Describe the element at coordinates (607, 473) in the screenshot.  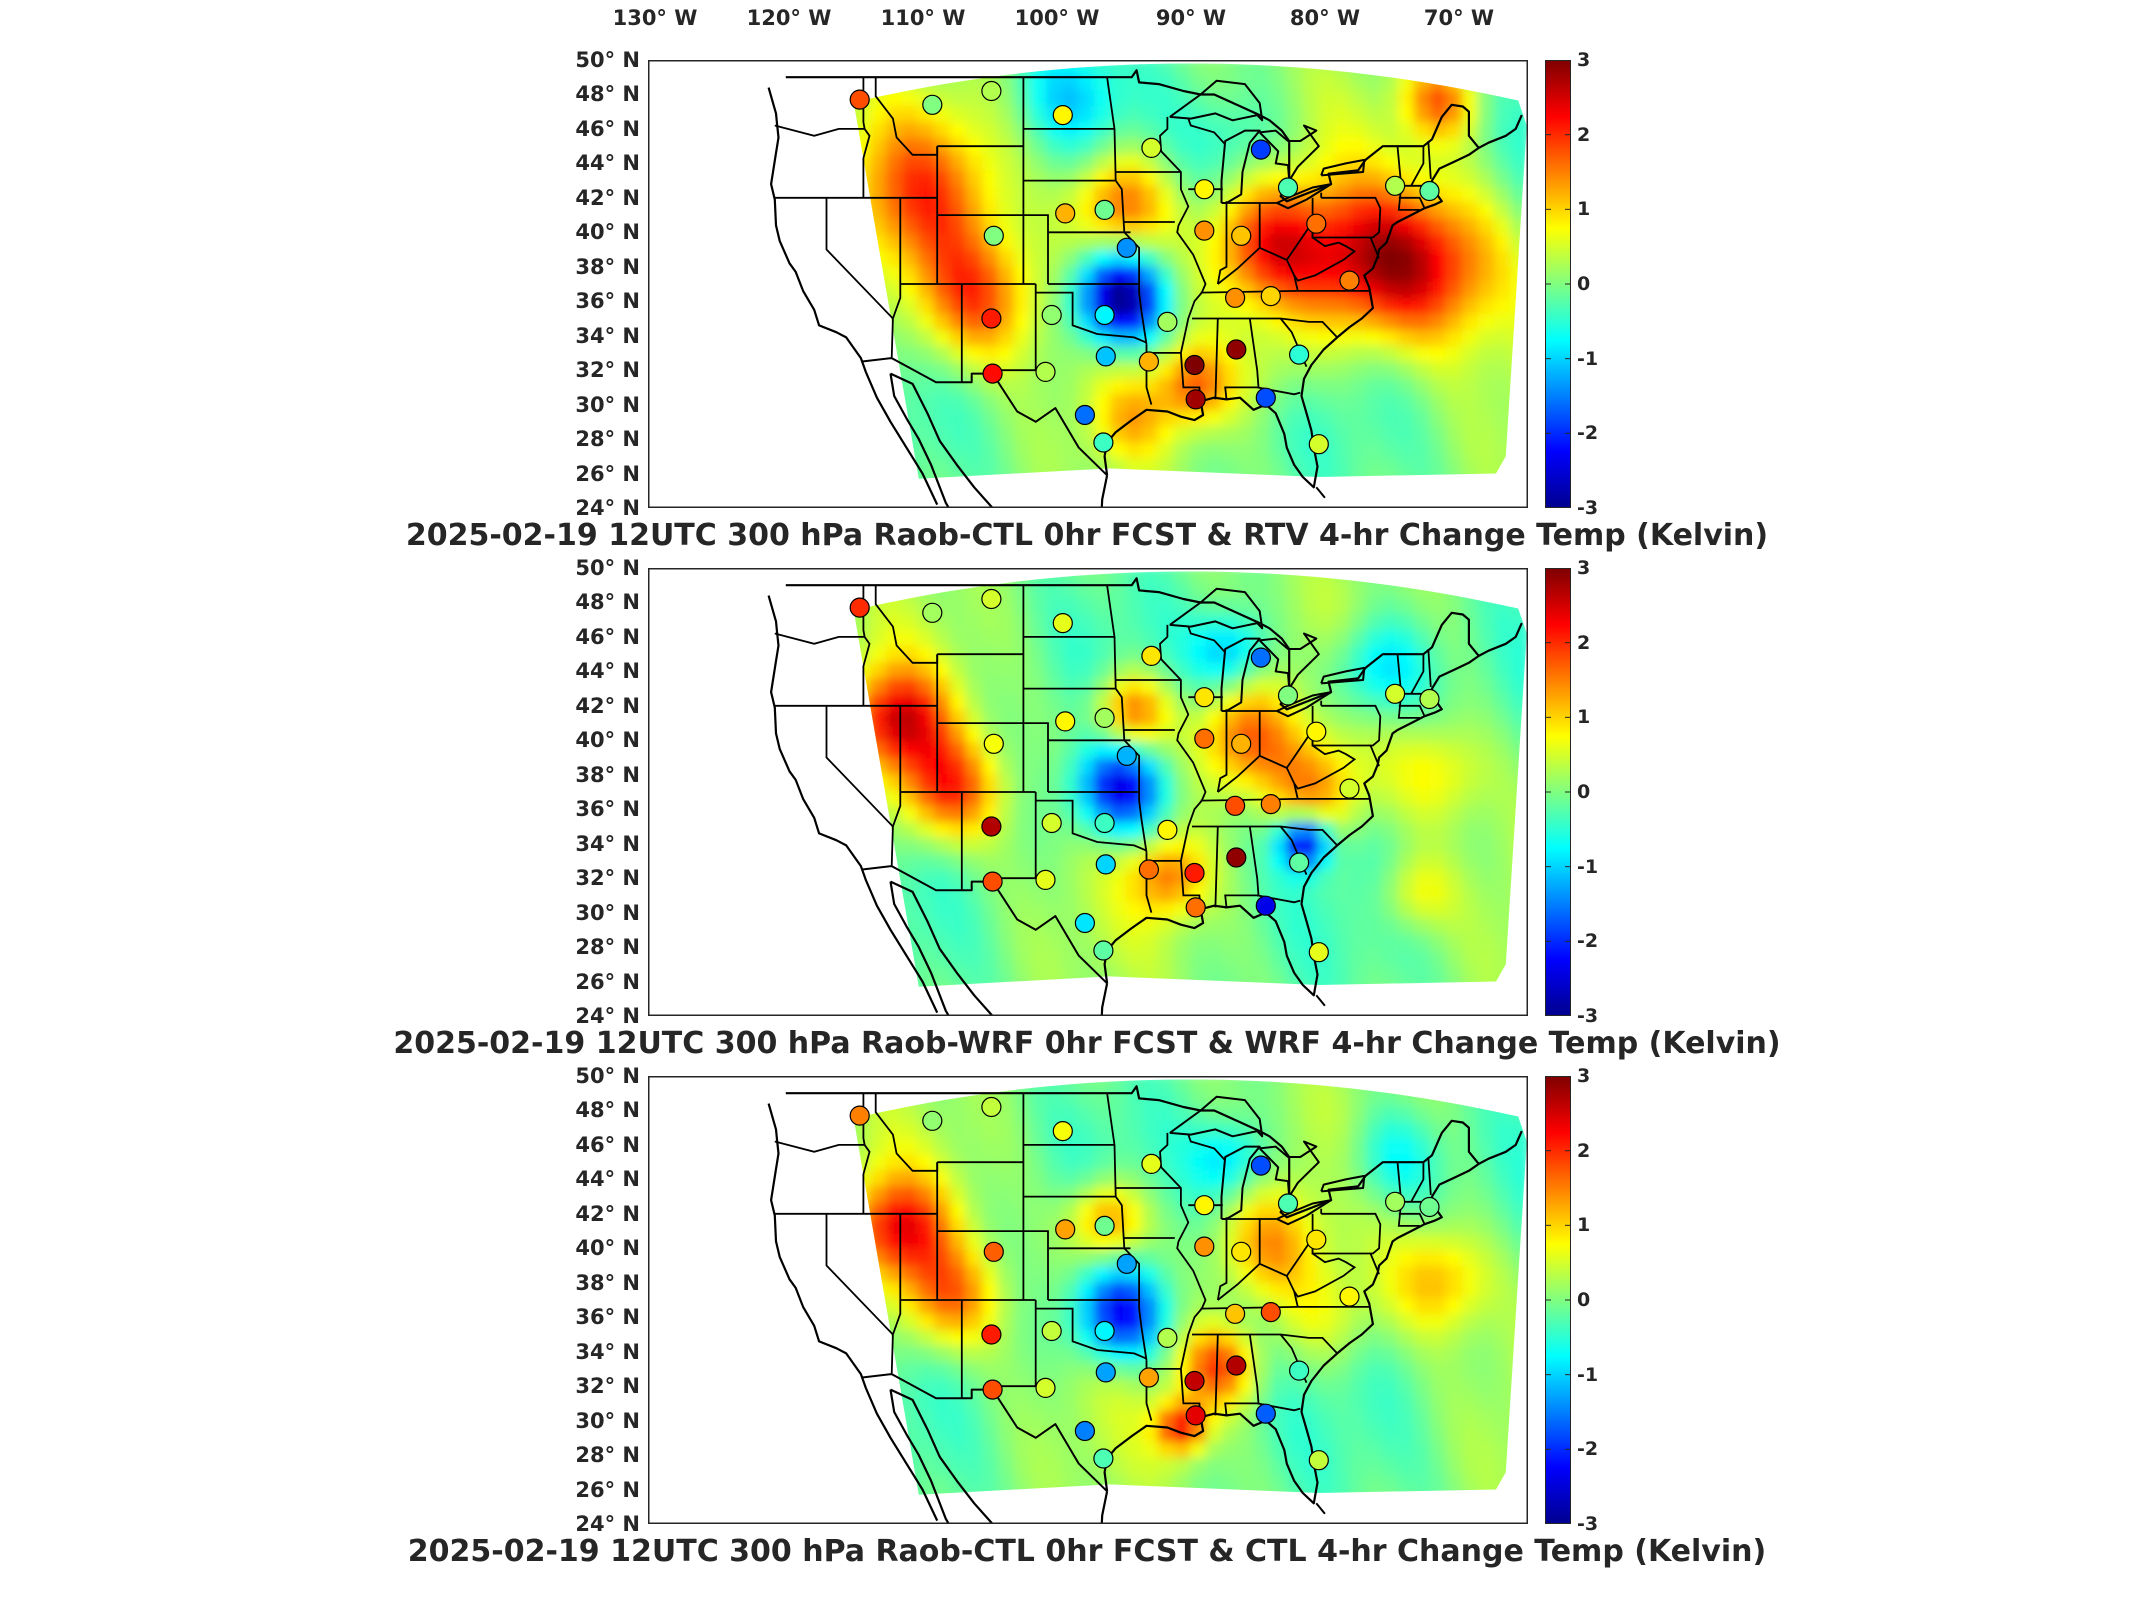
I see `lat-label: 26° N` at that location.